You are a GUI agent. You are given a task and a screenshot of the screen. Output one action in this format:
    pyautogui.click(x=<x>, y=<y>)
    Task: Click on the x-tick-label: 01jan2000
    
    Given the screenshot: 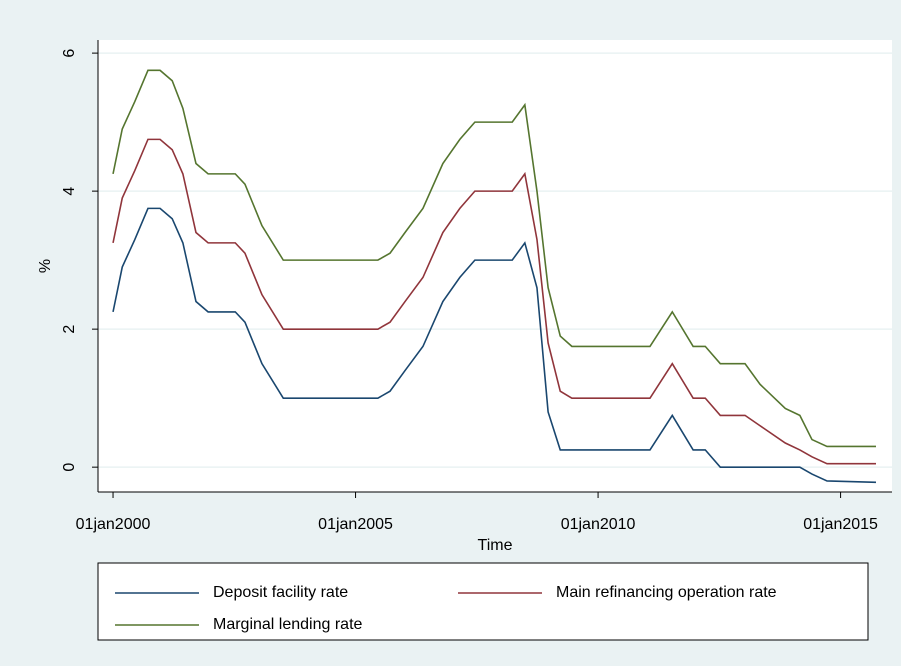 What is the action you would take?
    pyautogui.click(x=113, y=524)
    